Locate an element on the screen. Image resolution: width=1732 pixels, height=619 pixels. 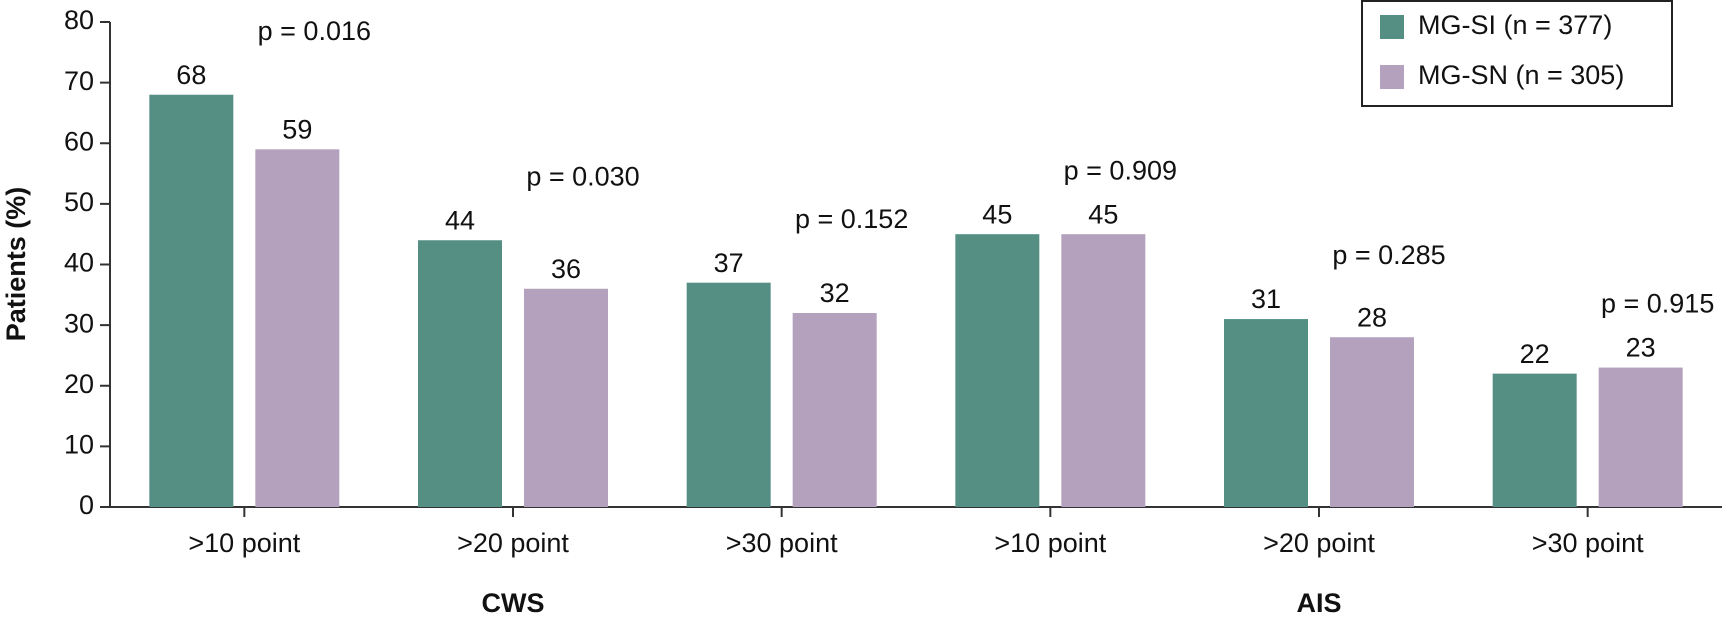
value-label: 31 is located at coordinates (1266, 299).